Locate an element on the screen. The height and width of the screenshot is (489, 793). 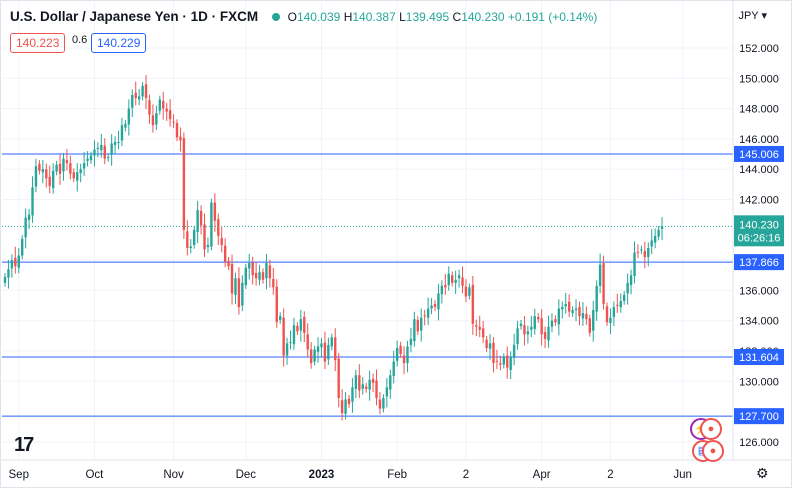
buy-button: 140.229 is located at coordinates (119, 43).